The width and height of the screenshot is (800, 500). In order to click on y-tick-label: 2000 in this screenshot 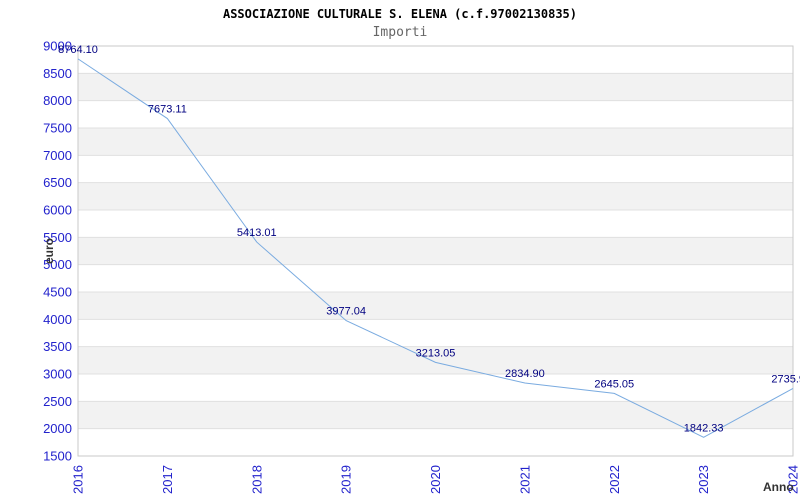, I will do `click(57, 428)`.